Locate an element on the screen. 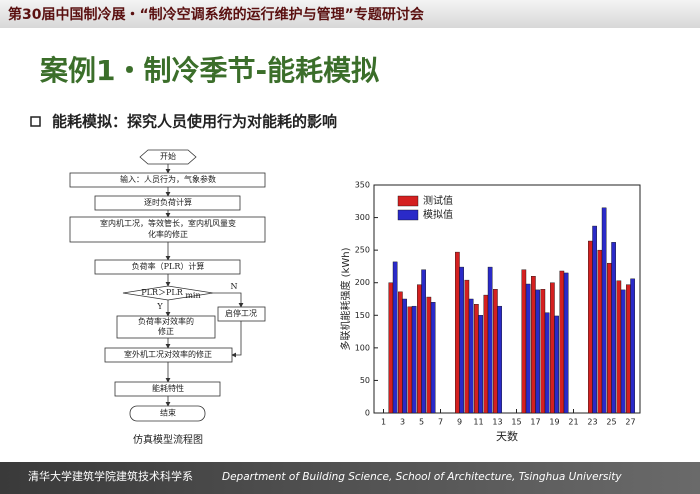  x-tick-label: 19 is located at coordinates (554, 422).